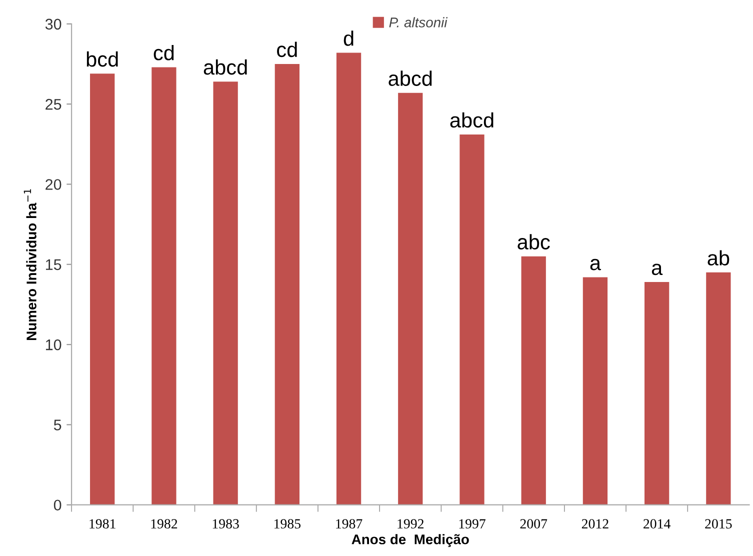 This screenshot has width=753, height=556. What do you see at coordinates (103, 524) in the screenshot?
I see `x-tick-label: 1981` at bounding box center [103, 524].